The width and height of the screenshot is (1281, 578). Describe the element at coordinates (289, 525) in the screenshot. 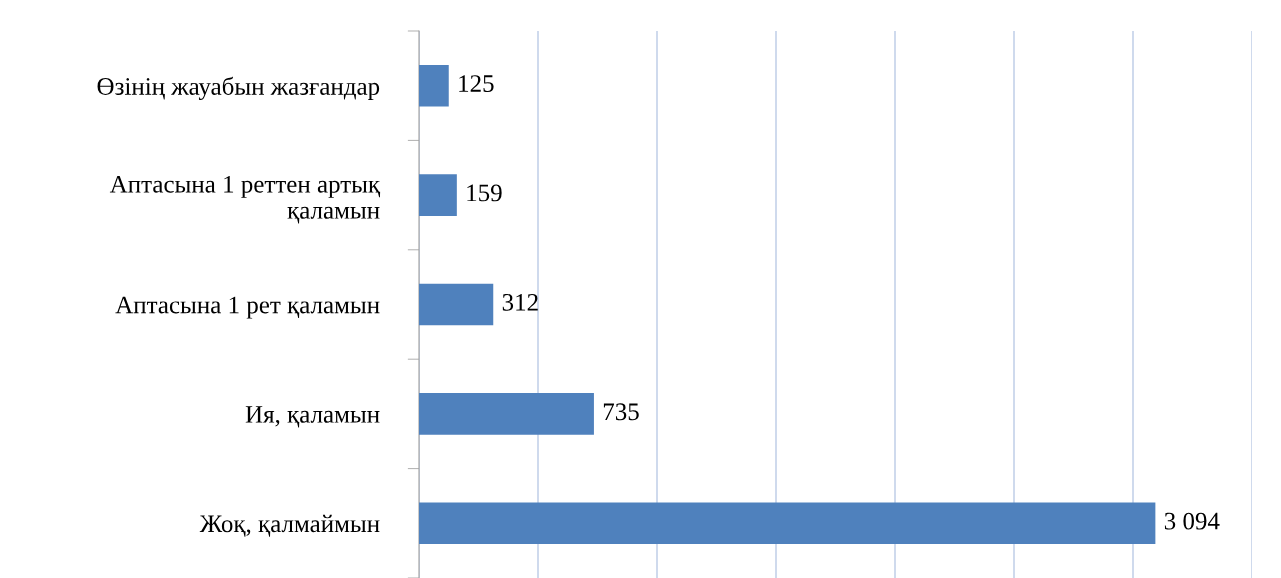

I see `y-tick-label: Жоқ, қалмаймын` at that location.